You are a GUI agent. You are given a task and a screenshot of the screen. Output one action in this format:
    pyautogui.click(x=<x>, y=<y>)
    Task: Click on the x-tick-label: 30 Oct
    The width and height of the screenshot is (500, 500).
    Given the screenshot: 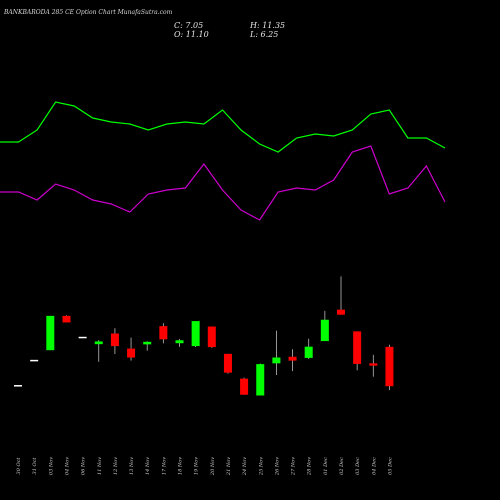 What is the action you would take?
    pyautogui.click(x=19, y=466)
    